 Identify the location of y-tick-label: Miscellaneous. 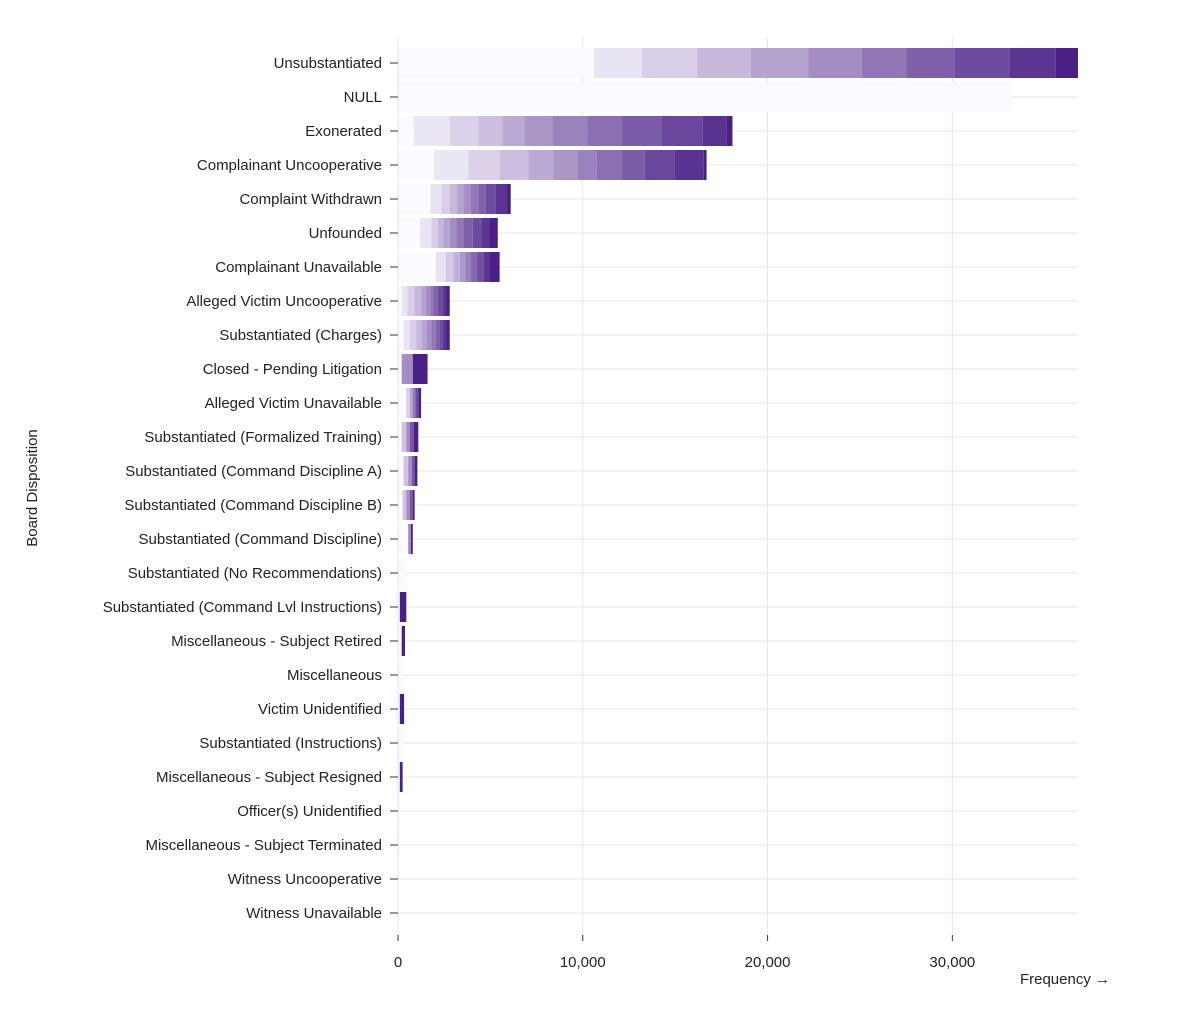
(334, 675).